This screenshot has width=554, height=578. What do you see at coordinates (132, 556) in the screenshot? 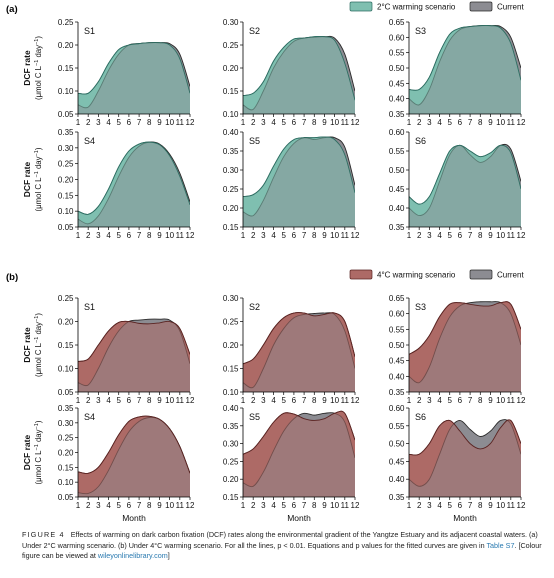
I see `caption-link: wileyonlinelibrary.com` at bounding box center [132, 556].